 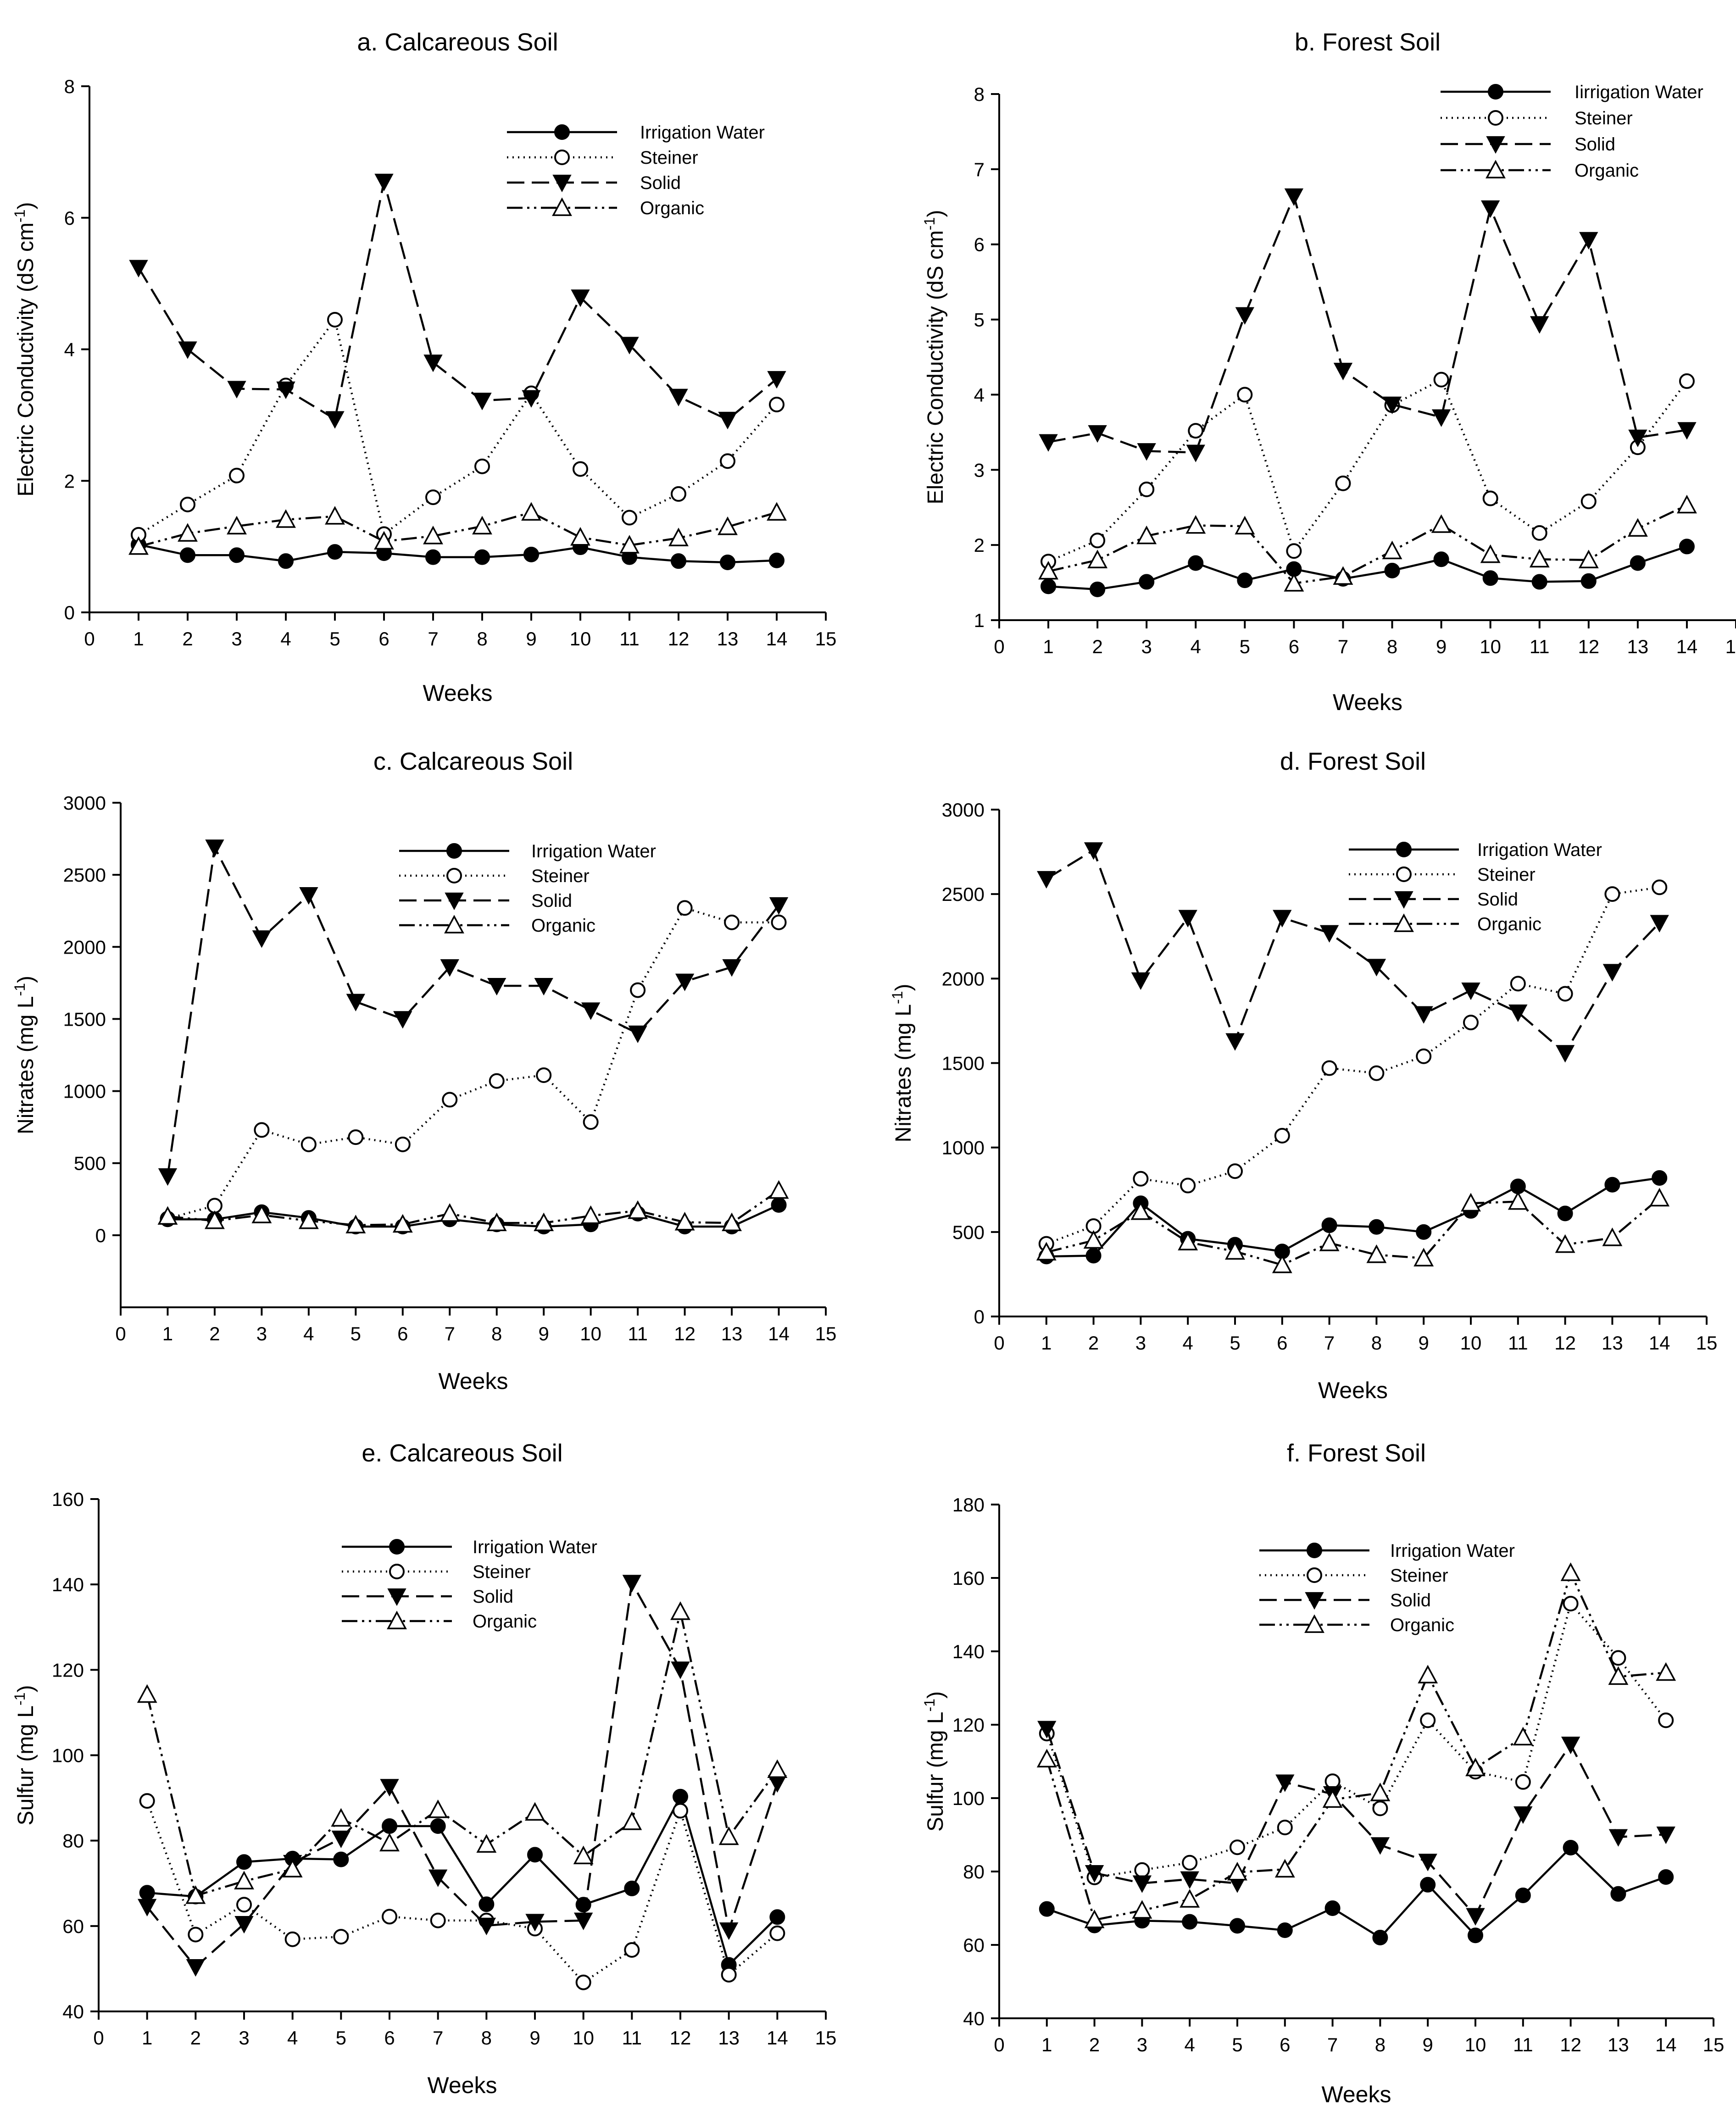 I want to click on chart-title: b. Forest Soil, so click(x=1368, y=42).